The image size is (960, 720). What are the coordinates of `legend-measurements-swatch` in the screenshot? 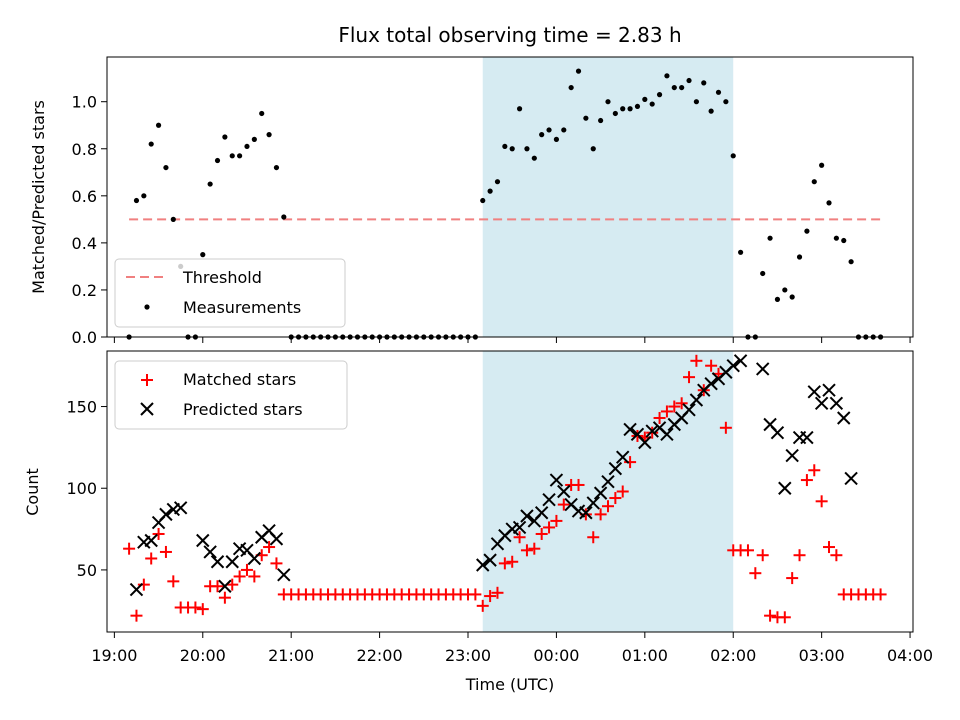 It's located at (147, 307).